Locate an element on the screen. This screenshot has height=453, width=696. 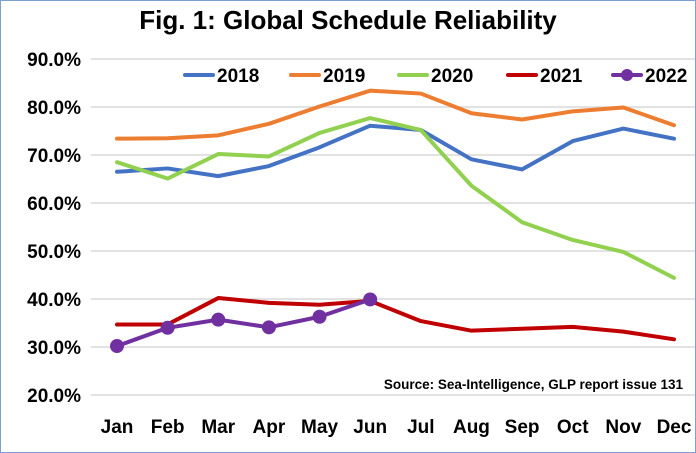
x-tick-label: Jul is located at coordinates (420, 427).